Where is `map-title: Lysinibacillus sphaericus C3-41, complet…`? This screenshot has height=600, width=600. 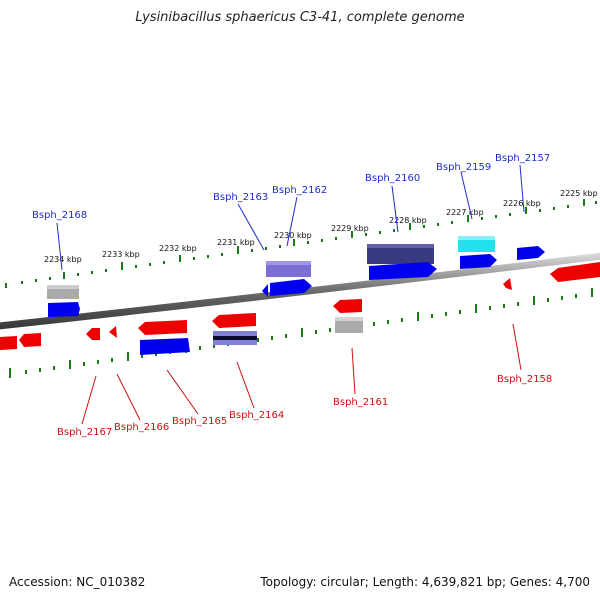 map-title: Lysinibacillus sphaericus C3-41, complet… is located at coordinates (300, 17).